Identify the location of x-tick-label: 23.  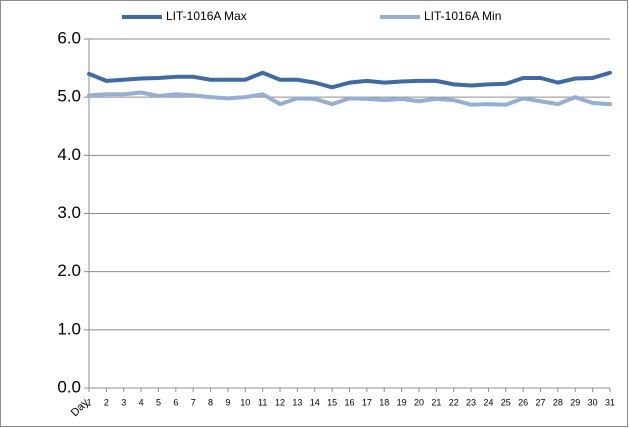
(471, 402).